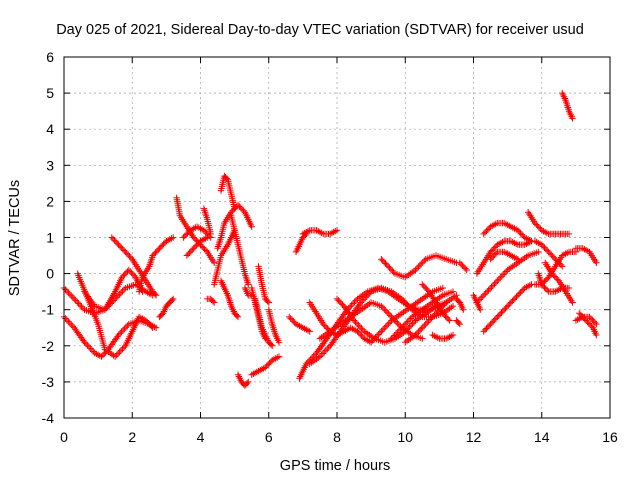 This screenshot has width=640, height=485. Describe the element at coordinates (48, 310) in the screenshot. I see `y-tick-label: -1` at that location.